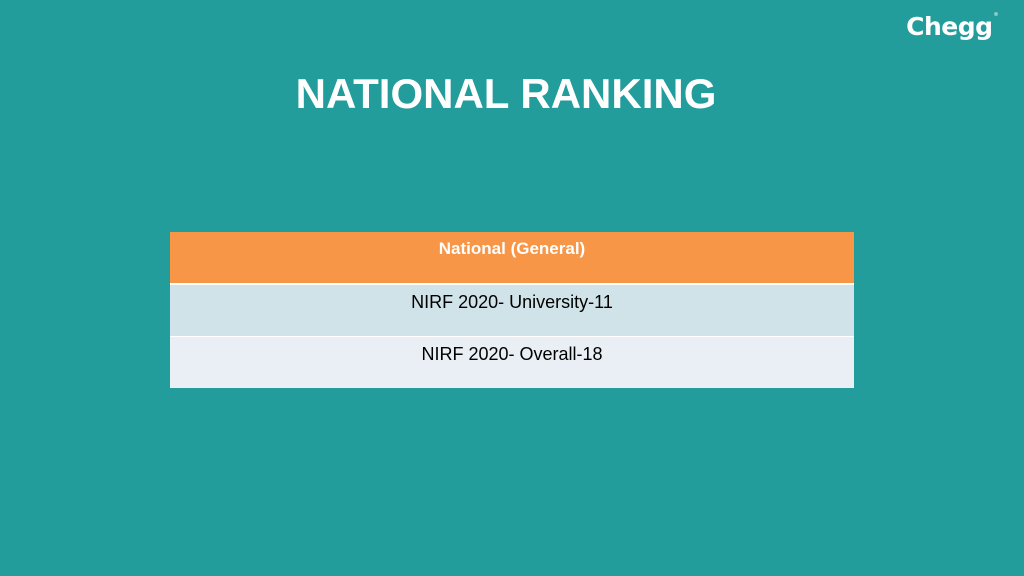 Image resolution: width=1024 pixels, height=576 pixels. I want to click on table-row: NIRF 2020- University-11, so click(512, 310).